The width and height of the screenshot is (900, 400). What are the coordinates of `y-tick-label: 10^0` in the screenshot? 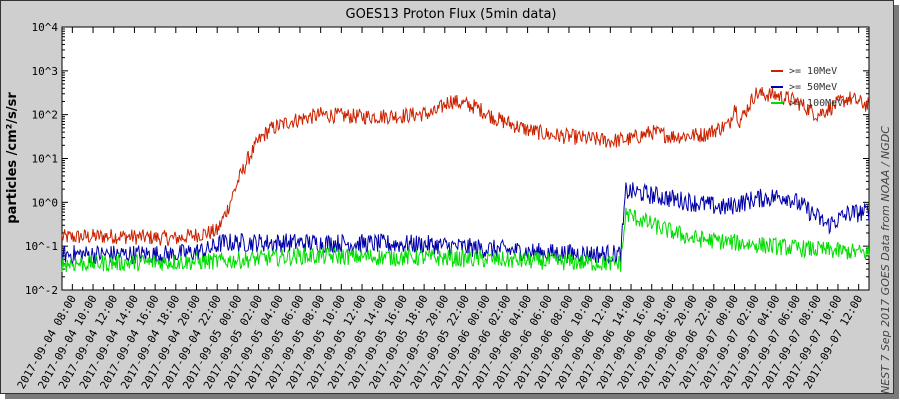 It's located at (45, 202).